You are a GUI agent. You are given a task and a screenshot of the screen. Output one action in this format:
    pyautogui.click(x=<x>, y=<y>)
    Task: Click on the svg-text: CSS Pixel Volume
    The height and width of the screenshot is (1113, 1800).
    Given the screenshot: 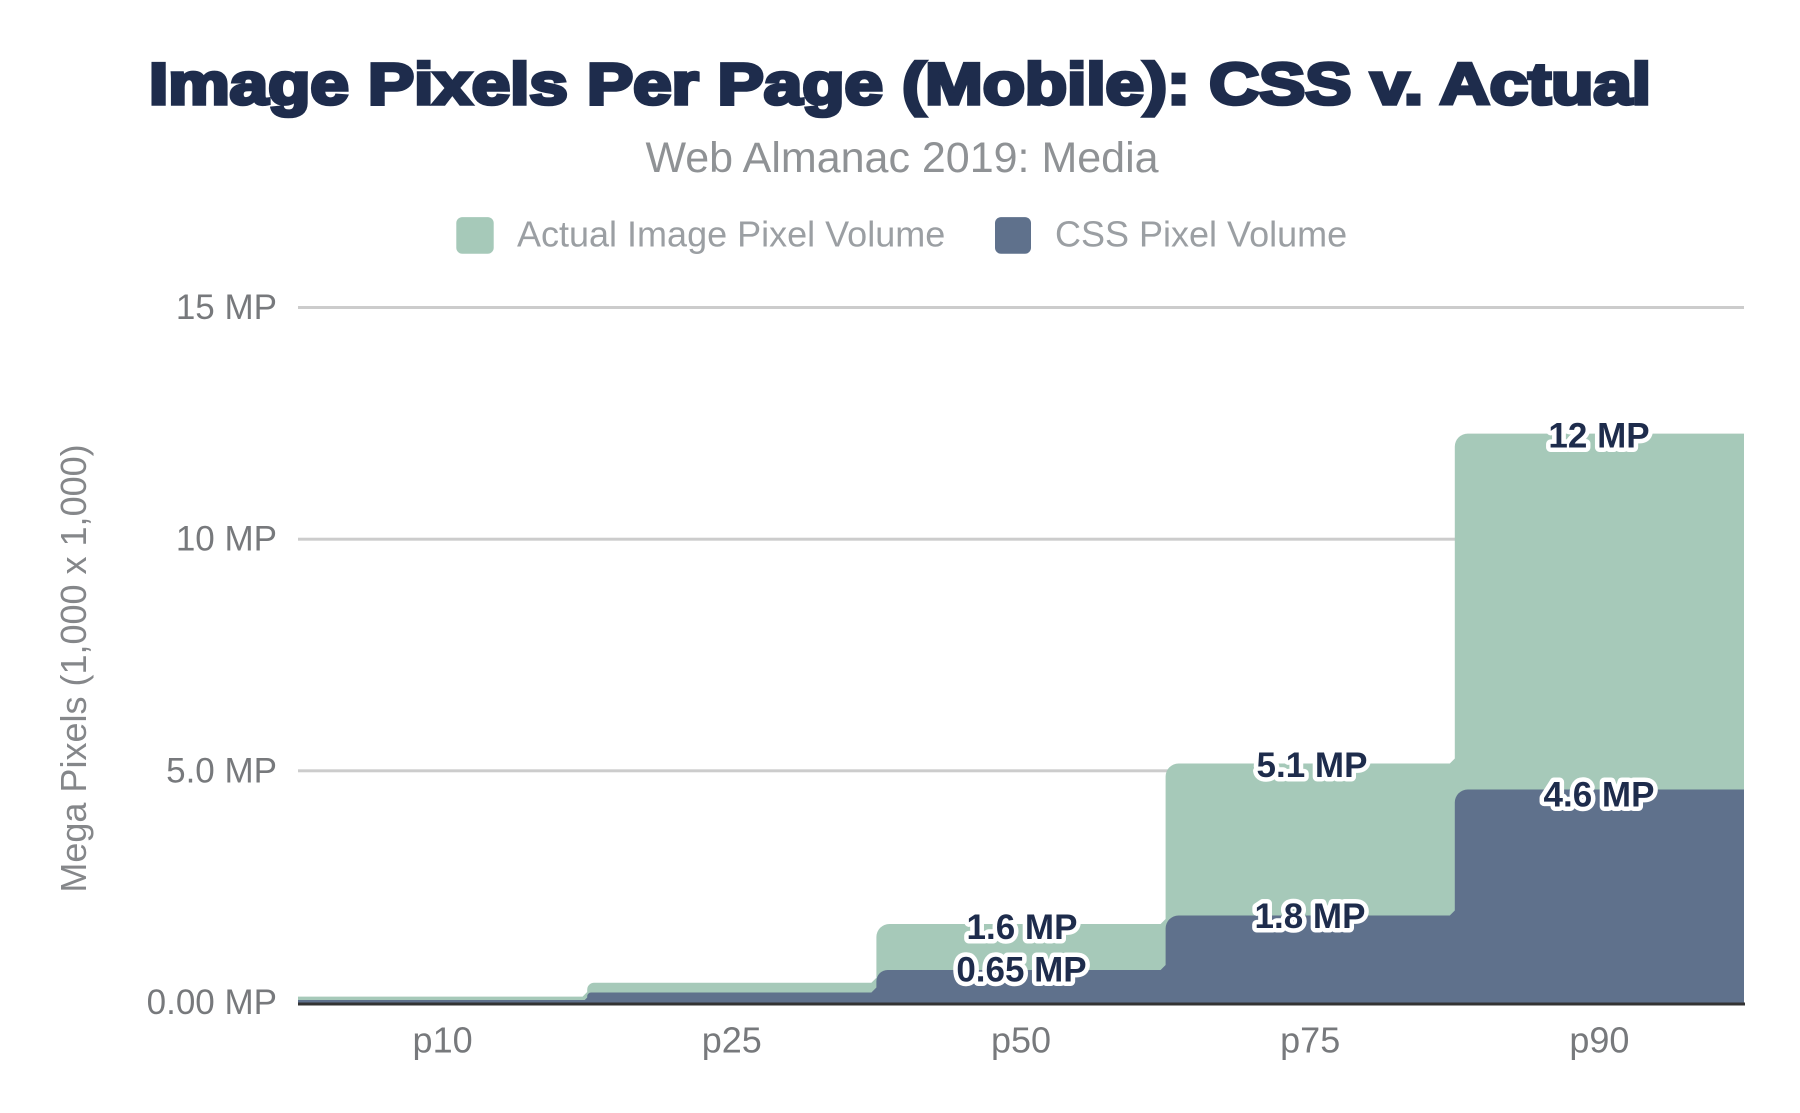 What is the action you would take?
    pyautogui.click(x=1201, y=233)
    